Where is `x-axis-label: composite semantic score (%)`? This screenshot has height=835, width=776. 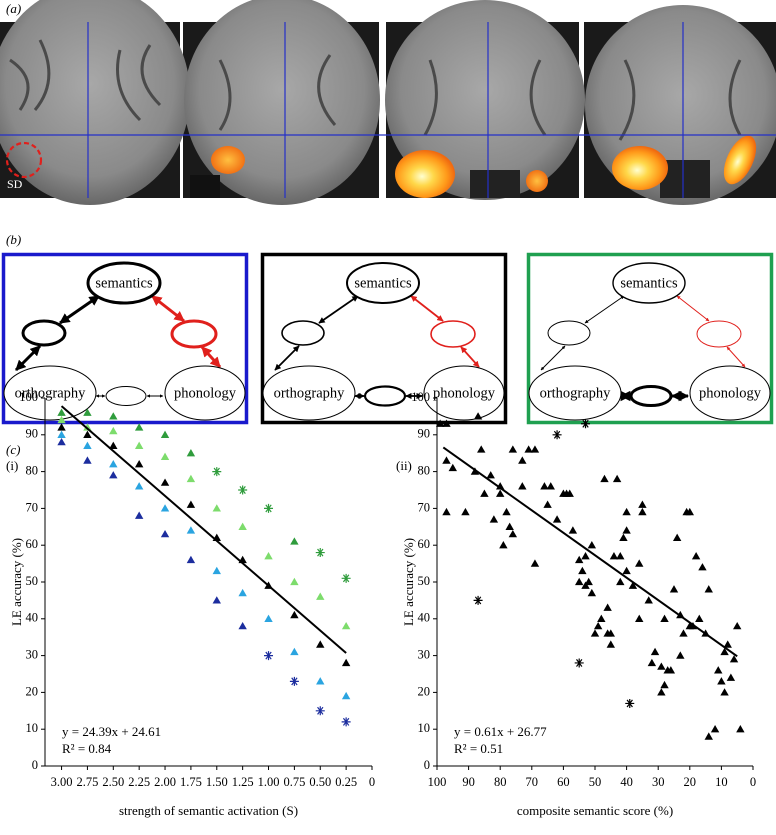 x-axis-label: composite semantic score (%) is located at coordinates (595, 810).